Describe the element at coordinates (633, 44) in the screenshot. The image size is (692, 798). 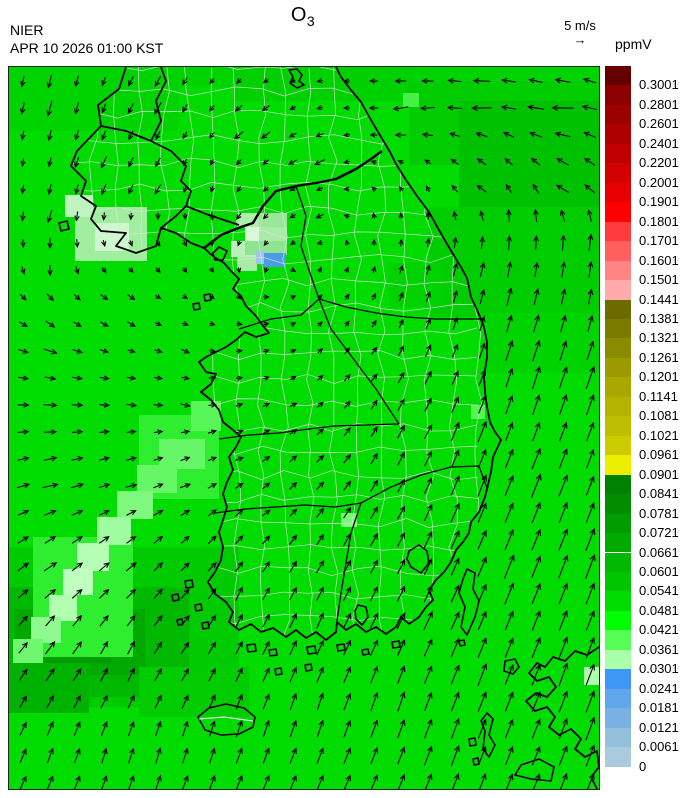
I see `unit-label: ppmV` at that location.